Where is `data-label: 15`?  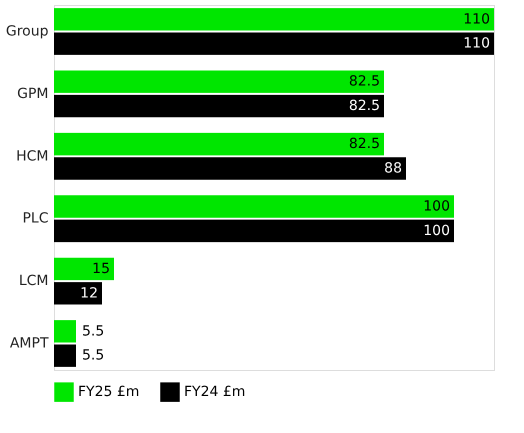 data-label: 15 is located at coordinates (101, 268).